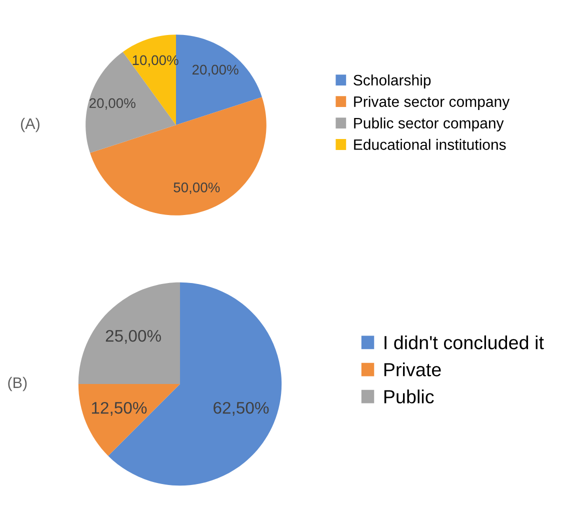  What do you see at coordinates (409, 397) in the screenshot?
I see `legend-label: Public` at bounding box center [409, 397].